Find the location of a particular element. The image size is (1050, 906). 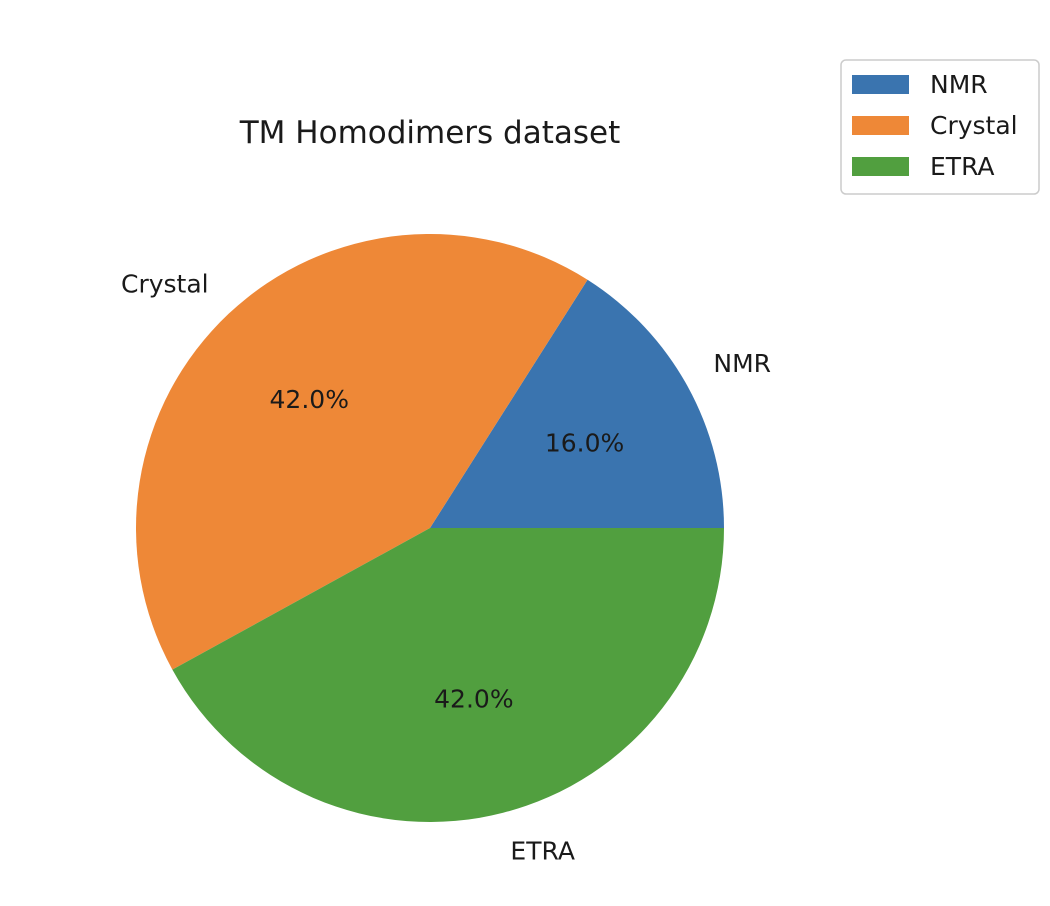

pie-label-crystal: Crystal is located at coordinates (165, 283).